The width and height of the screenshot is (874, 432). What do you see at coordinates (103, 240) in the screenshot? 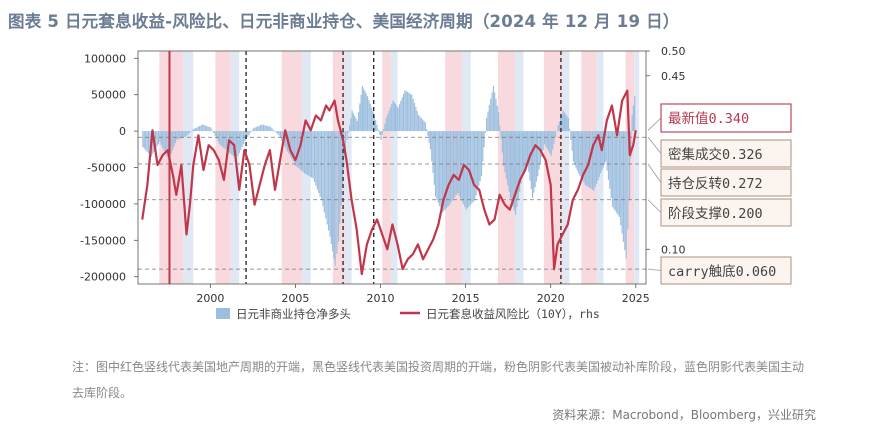
I see `left-tick-label: -150000` at bounding box center [103, 240].